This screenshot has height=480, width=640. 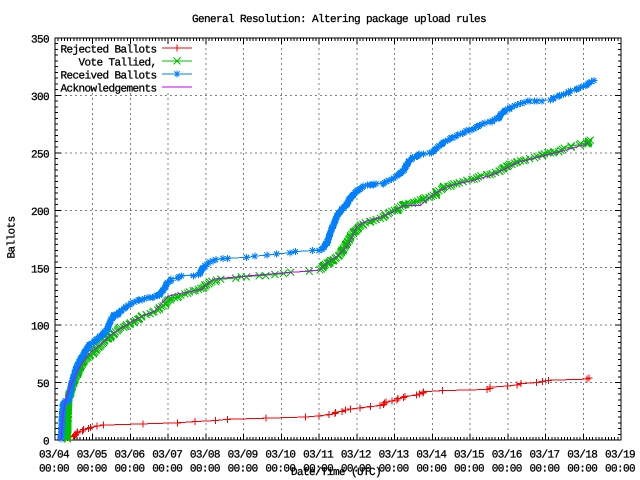 What do you see at coordinates (13, 237) in the screenshot?
I see `svg-text: Ballots` at bounding box center [13, 237].